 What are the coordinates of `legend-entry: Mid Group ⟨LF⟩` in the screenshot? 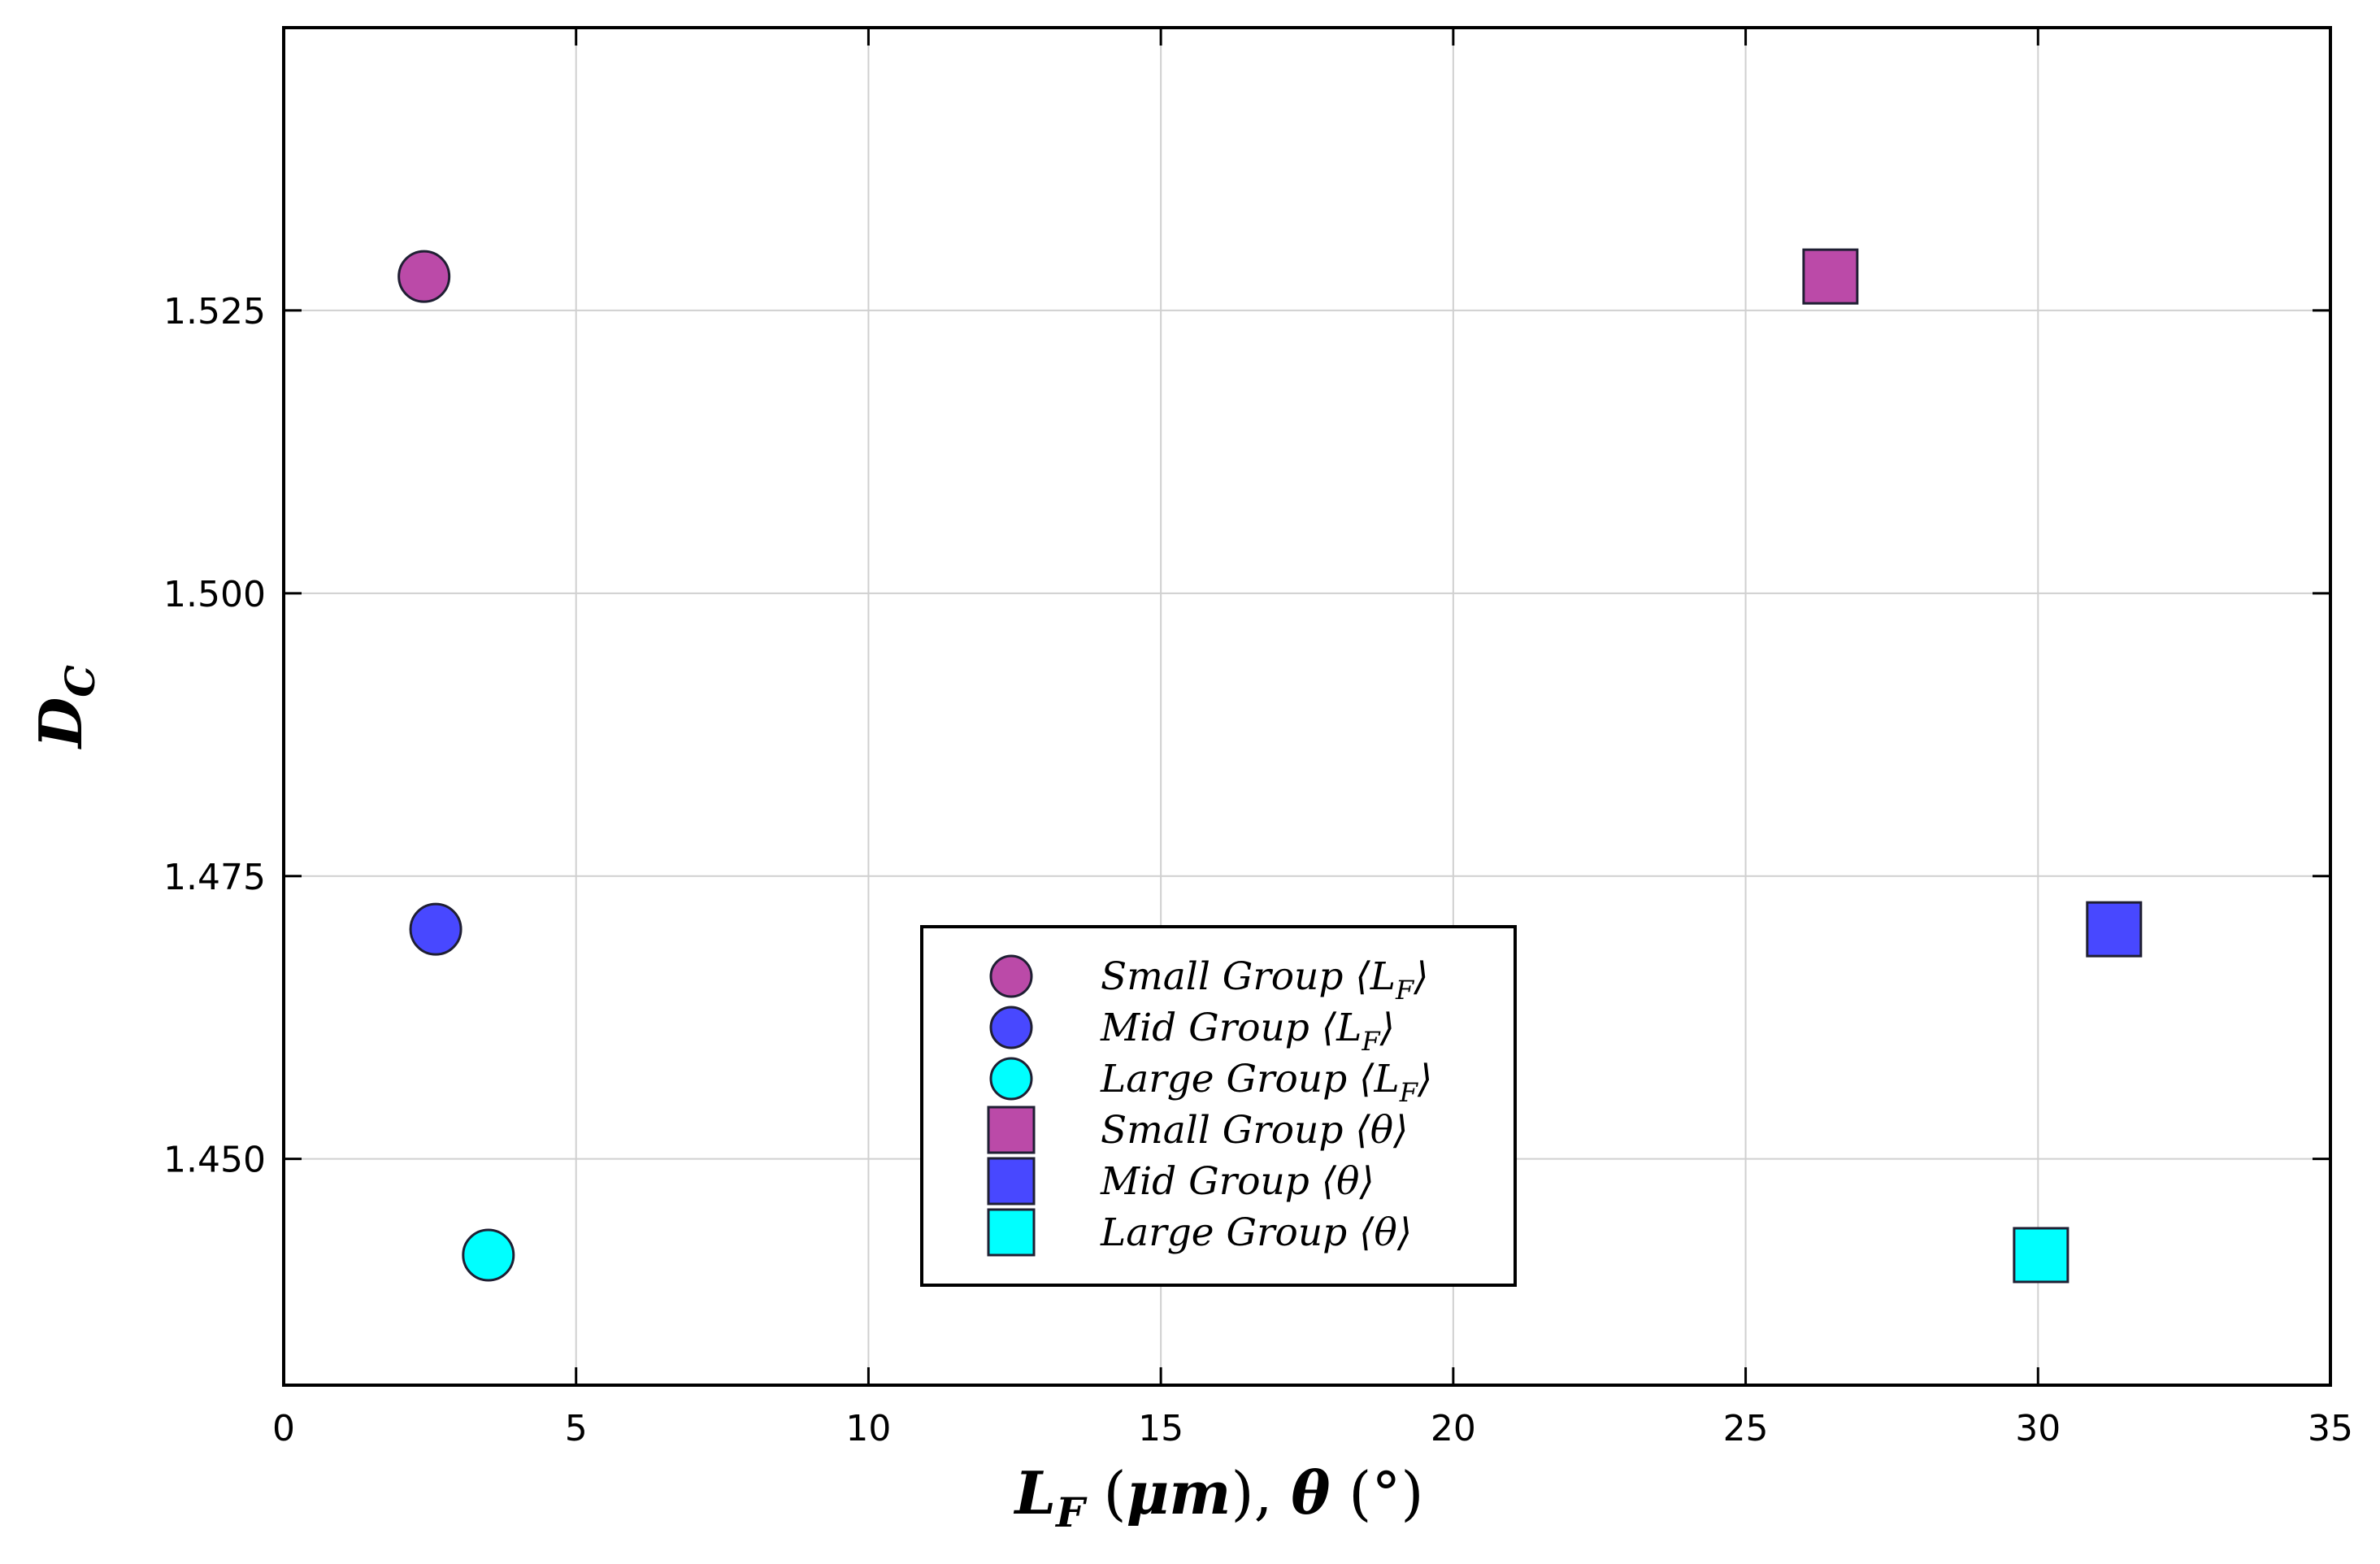 It's located at (1192, 1031).